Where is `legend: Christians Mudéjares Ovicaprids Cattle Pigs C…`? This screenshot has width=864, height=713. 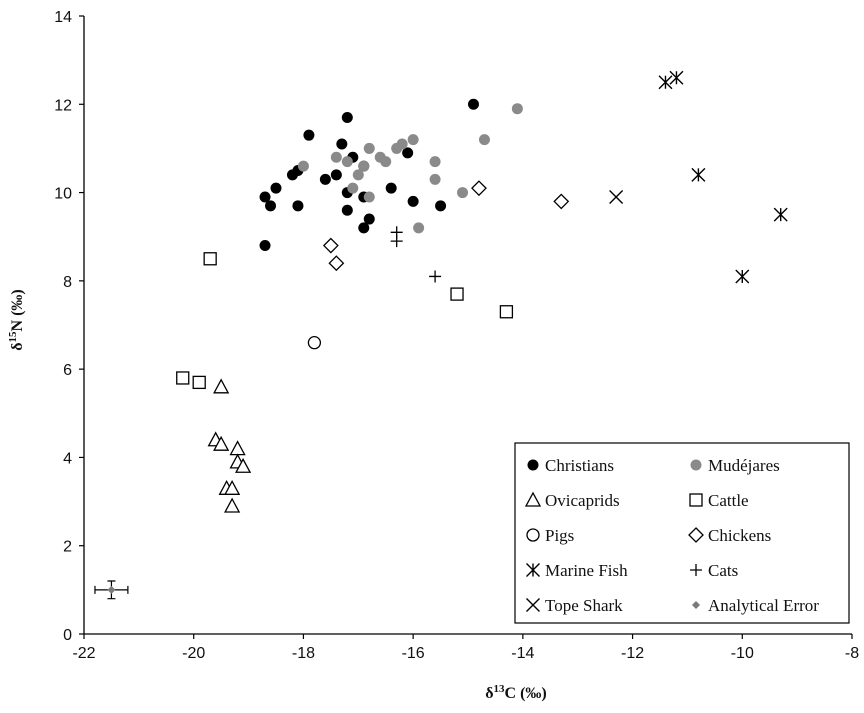 legend: Christians Mudéjares Ovicaprids Cattle Pigs C… is located at coordinates (682, 533).